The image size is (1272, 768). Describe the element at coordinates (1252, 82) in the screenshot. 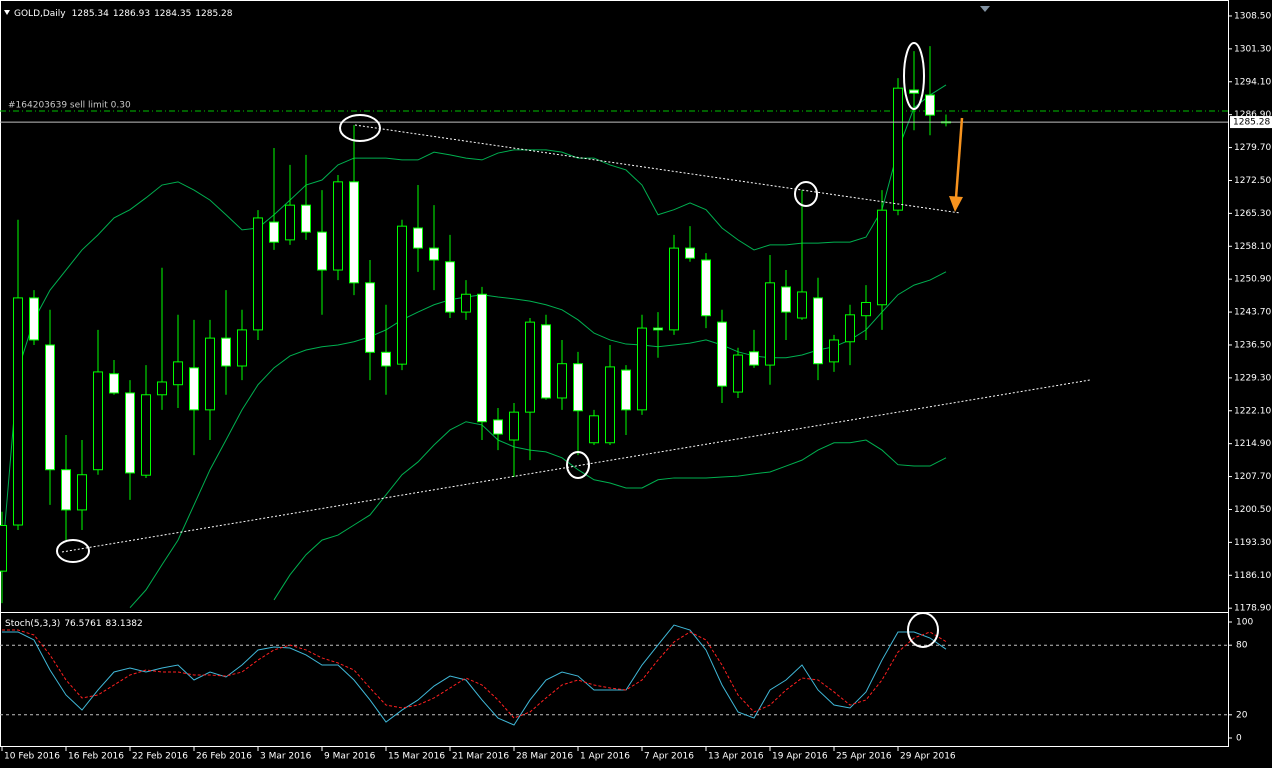

I see `y-tick-label: 1294.10` at that location.